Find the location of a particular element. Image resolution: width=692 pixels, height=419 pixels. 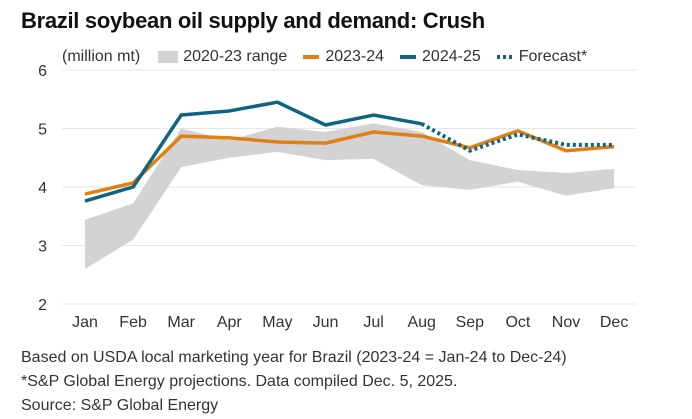

y-tick-label: 3 is located at coordinates (42, 247).